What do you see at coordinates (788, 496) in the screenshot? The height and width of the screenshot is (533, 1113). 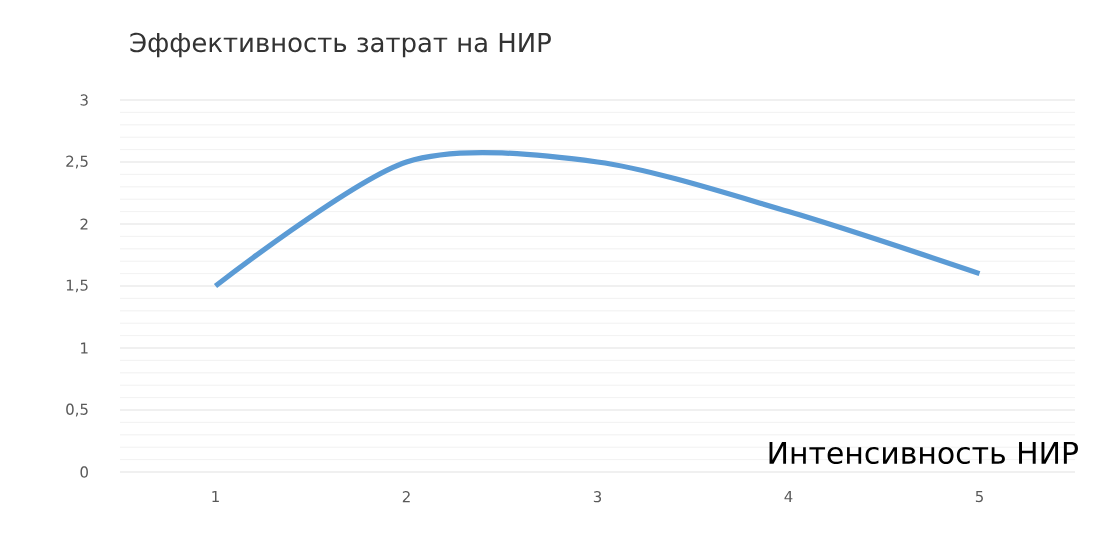 I see `x-tick-label: 4` at bounding box center [788, 496].